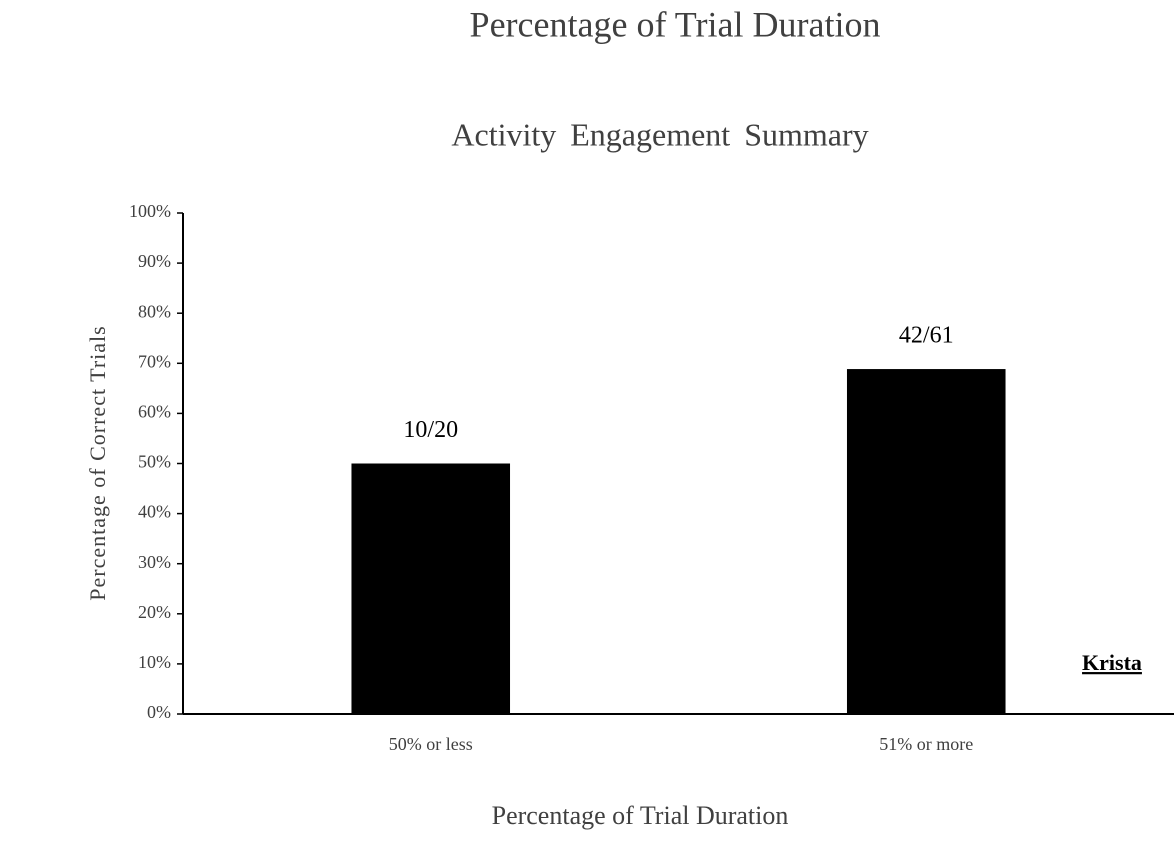 This screenshot has width=1174, height=853. Describe the element at coordinates (675, 24) in the screenshot. I see `chart-title: Percentage of Trial Duration` at that location.